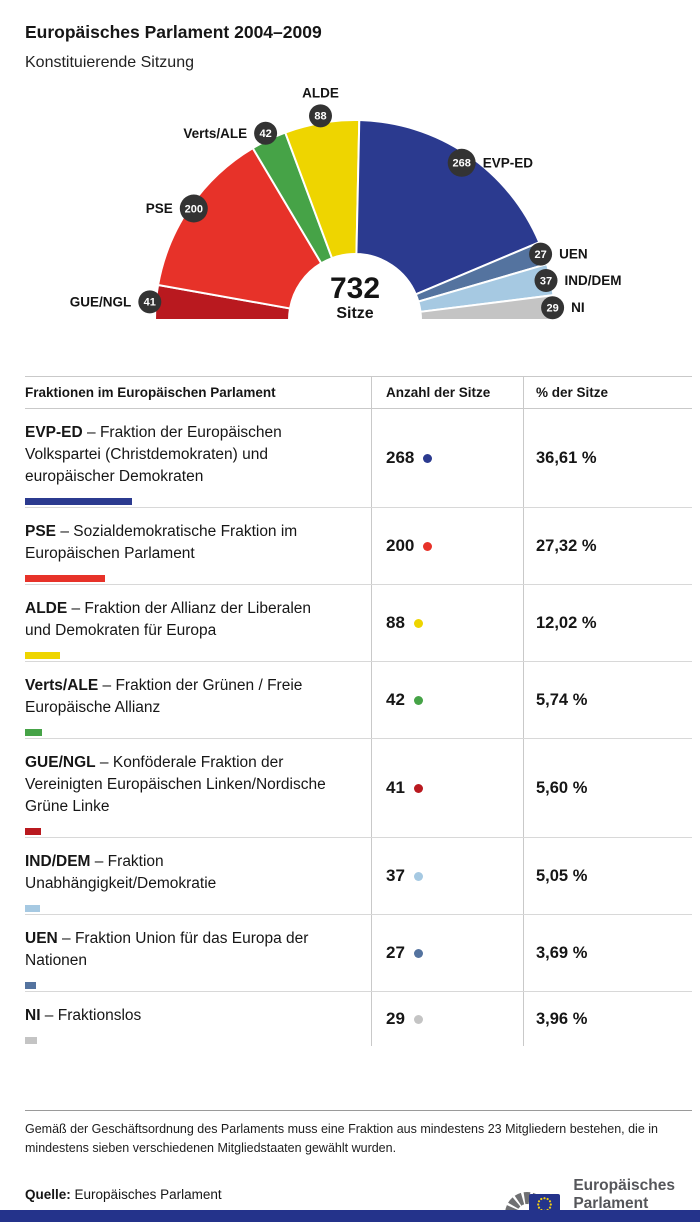 The width and height of the screenshot is (700, 1222). I want to click on segment-label-EVP-ED: EVP-ED, so click(508, 162).